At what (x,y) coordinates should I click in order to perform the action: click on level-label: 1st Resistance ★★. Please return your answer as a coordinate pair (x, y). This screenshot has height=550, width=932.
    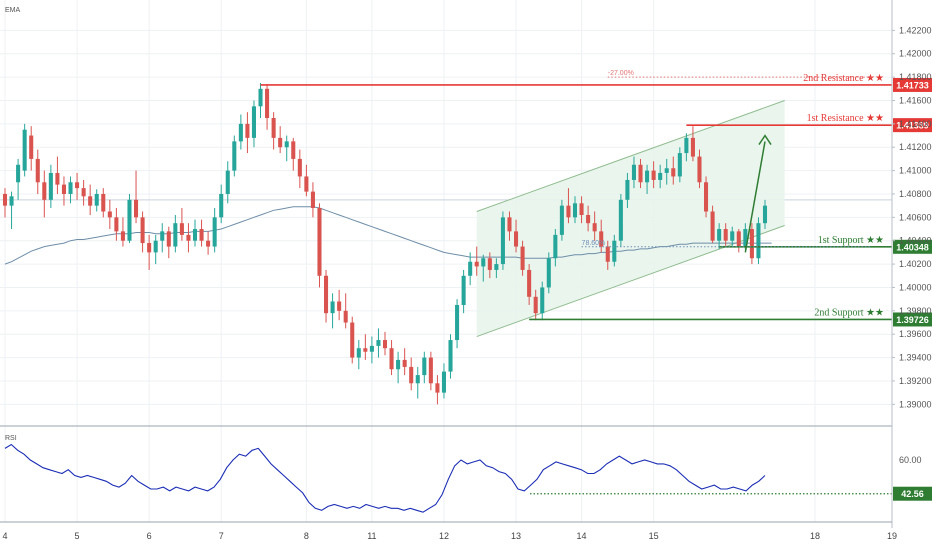
    Looking at the image, I should click on (845, 118).